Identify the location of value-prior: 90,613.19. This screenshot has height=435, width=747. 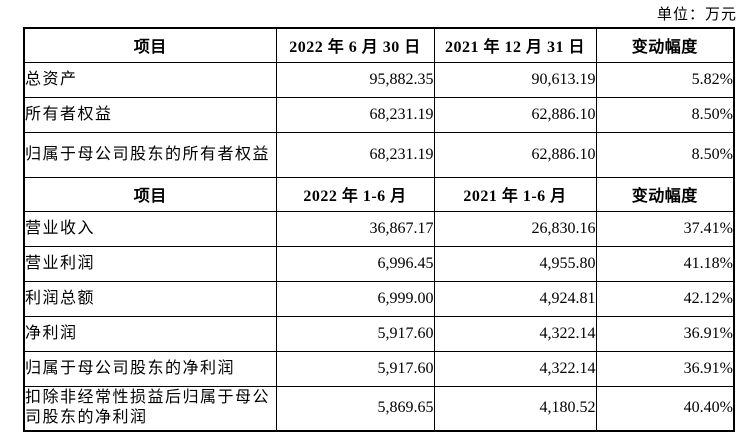
(515, 79).